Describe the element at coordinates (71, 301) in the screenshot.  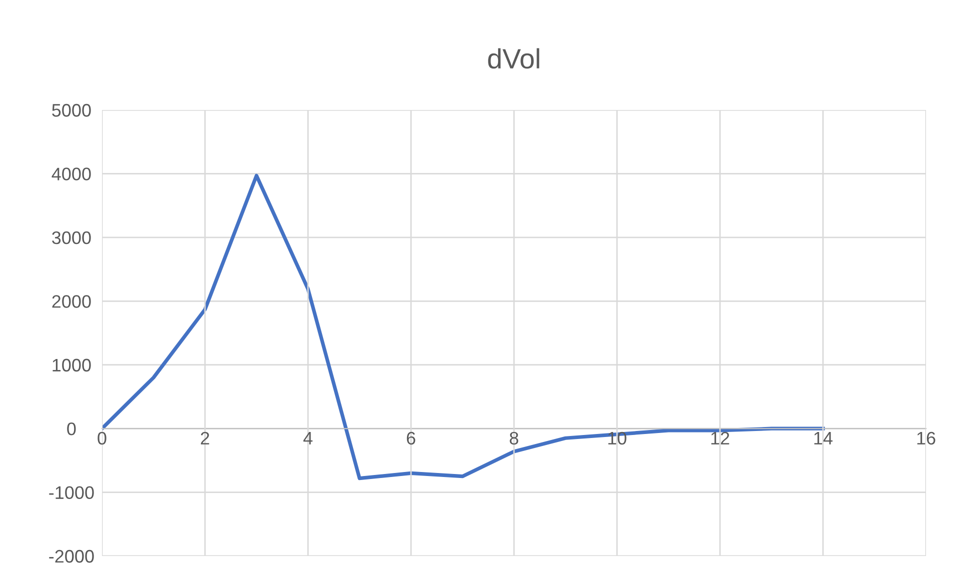
I see `y-tick-label: 2000` at that location.